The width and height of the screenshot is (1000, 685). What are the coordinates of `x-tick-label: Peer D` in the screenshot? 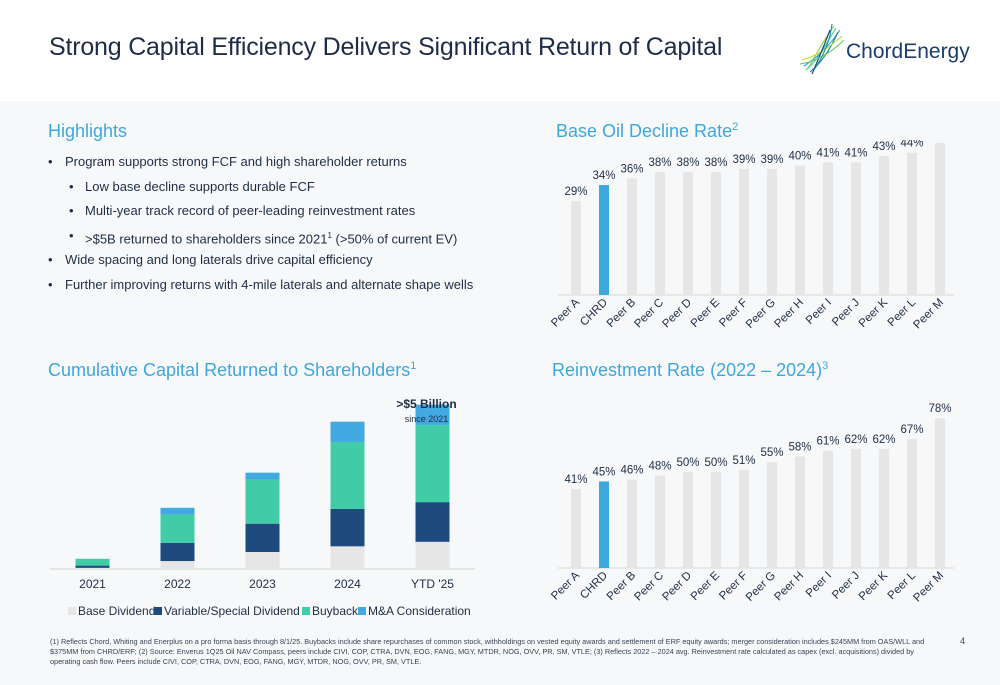 It's located at (677, 587).